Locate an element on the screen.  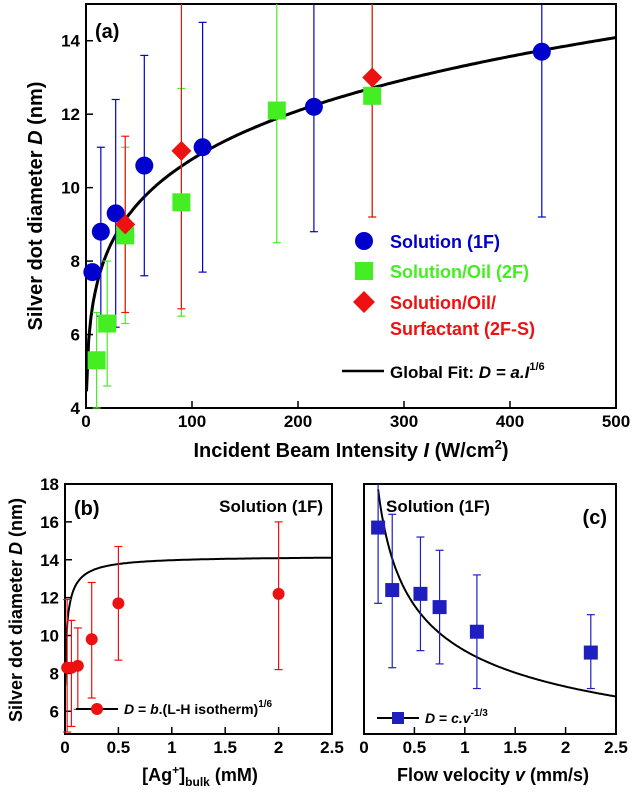
legend-label-b: D = b.(L-H isotherm)1/6 is located at coordinates (198, 708).